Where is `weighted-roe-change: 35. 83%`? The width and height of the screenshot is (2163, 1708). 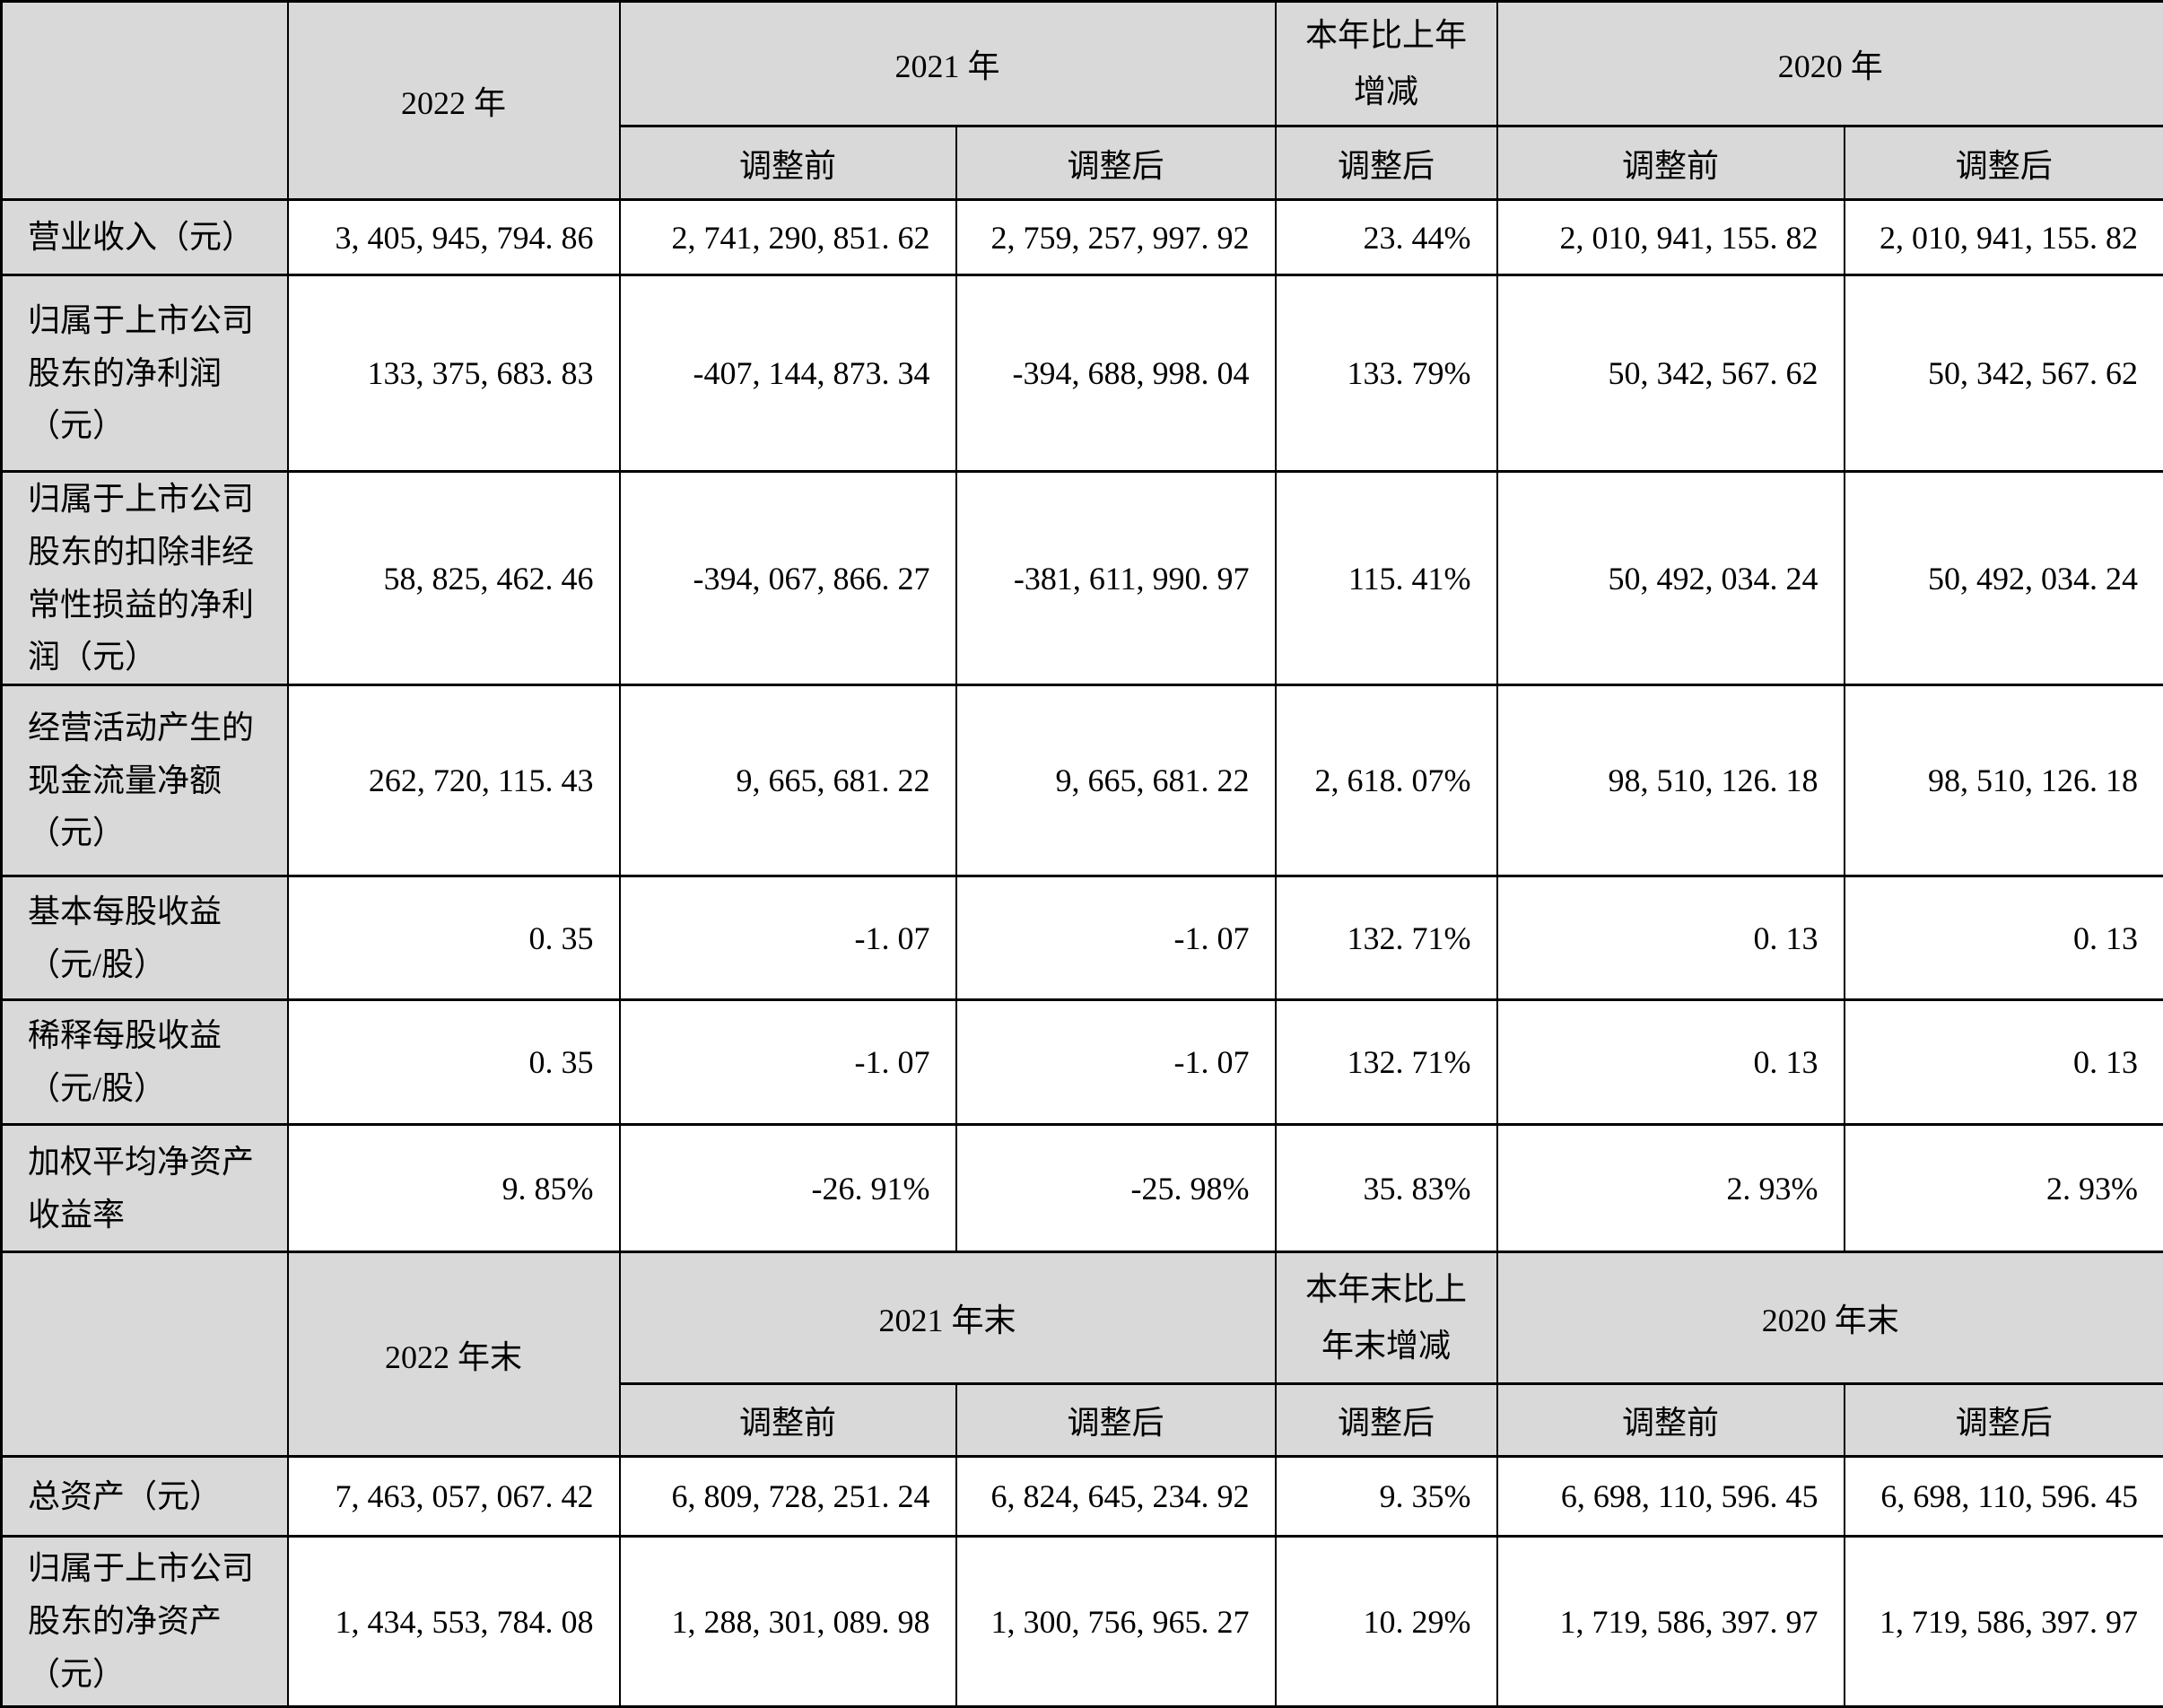
weighted-roe-change: 35. 83% is located at coordinates (1387, 1188).